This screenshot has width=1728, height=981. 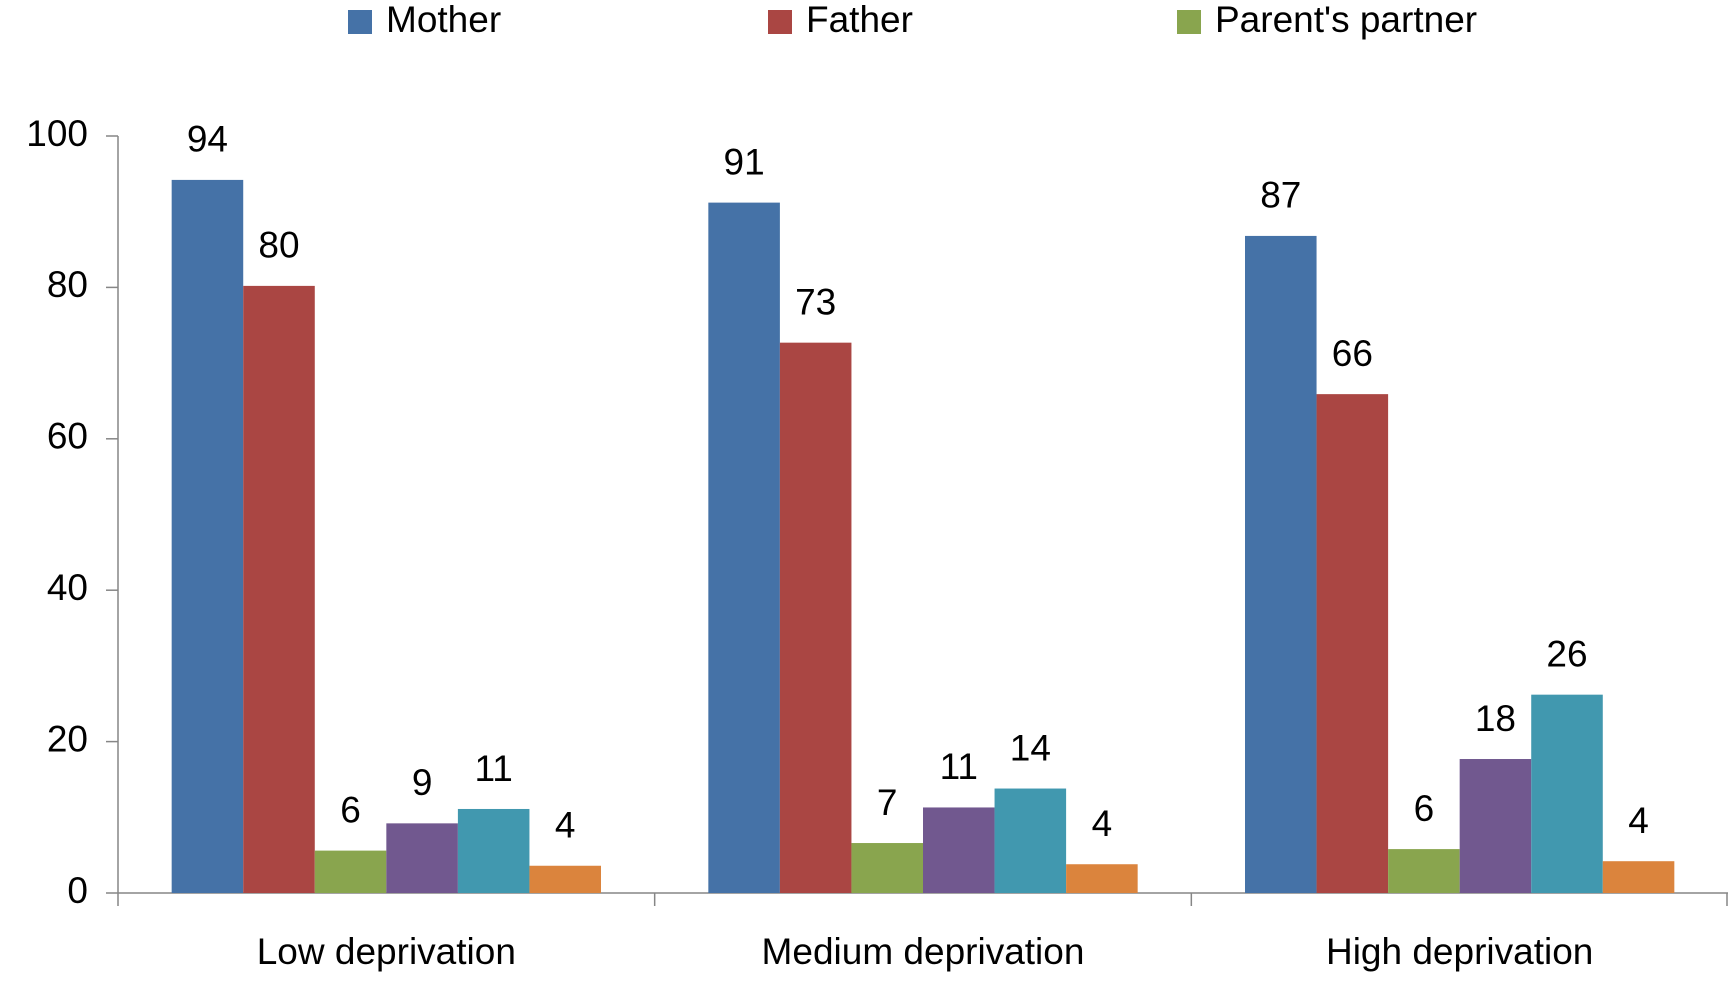 I want to click on data-label: 26, so click(x=1566, y=653).